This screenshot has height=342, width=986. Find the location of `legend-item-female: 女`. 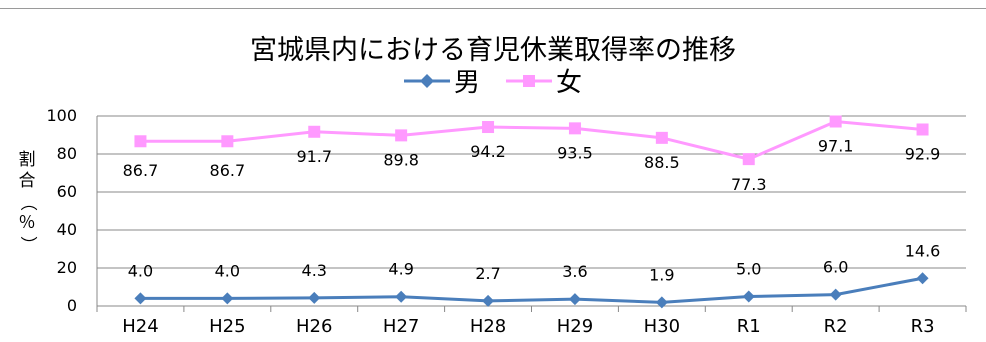

legend-item-female: 女 is located at coordinates (544, 80).